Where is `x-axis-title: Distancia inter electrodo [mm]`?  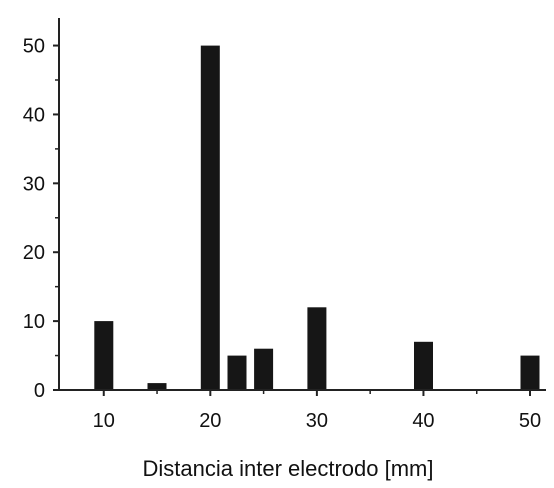
x-axis-title: Distancia inter electrodo [mm] is located at coordinates (288, 468).